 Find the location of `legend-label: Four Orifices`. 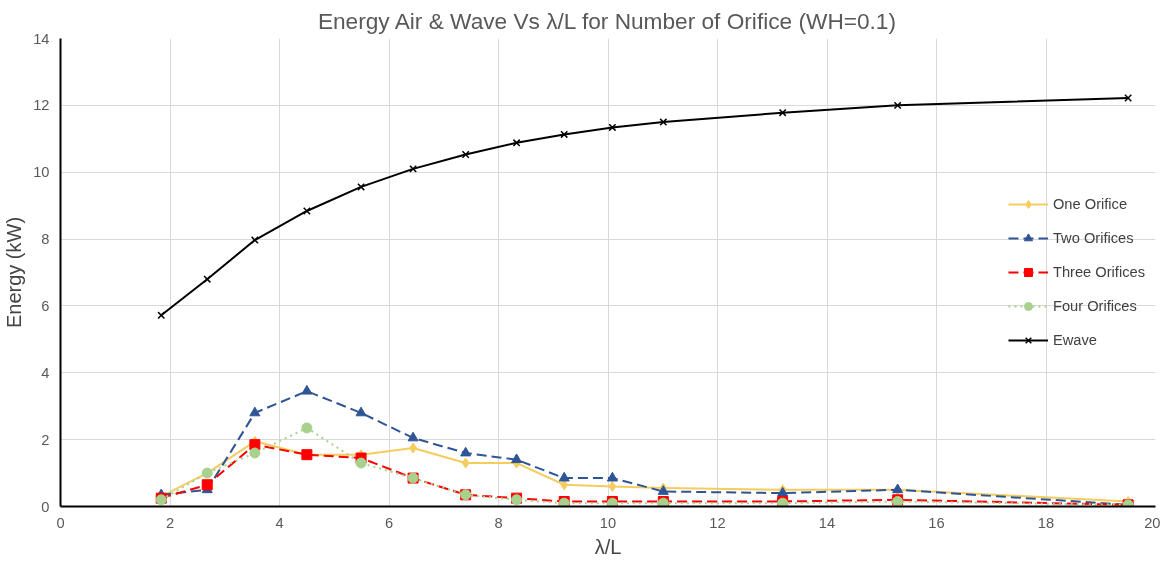

legend-label: Four Orifices is located at coordinates (1094, 306).